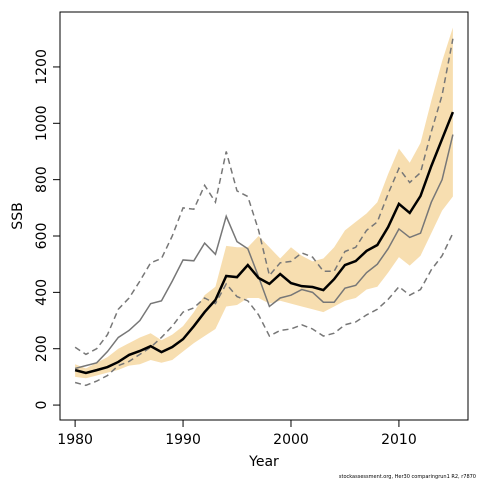  I want to click on y-tick-label: 0, so click(42, 405).